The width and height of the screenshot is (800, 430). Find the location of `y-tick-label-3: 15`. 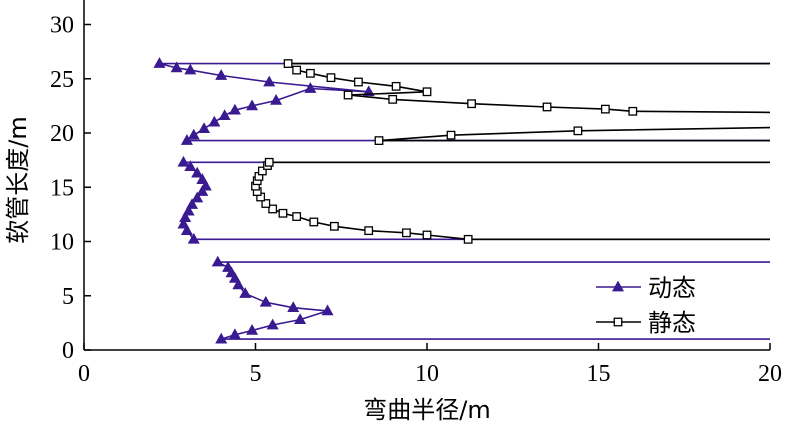

y-tick-label-3: 15 is located at coordinates (62, 188).